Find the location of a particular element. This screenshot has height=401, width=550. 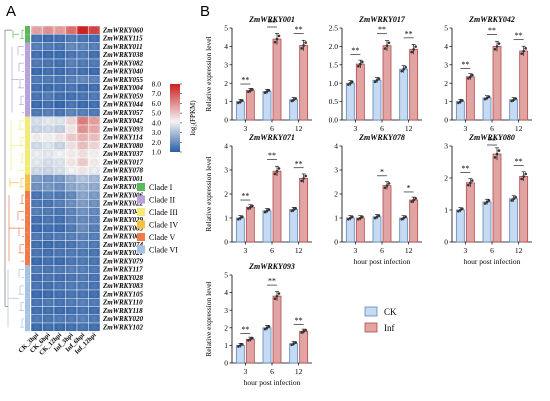

bar-legend: CK Inf is located at coordinates (380, 319).